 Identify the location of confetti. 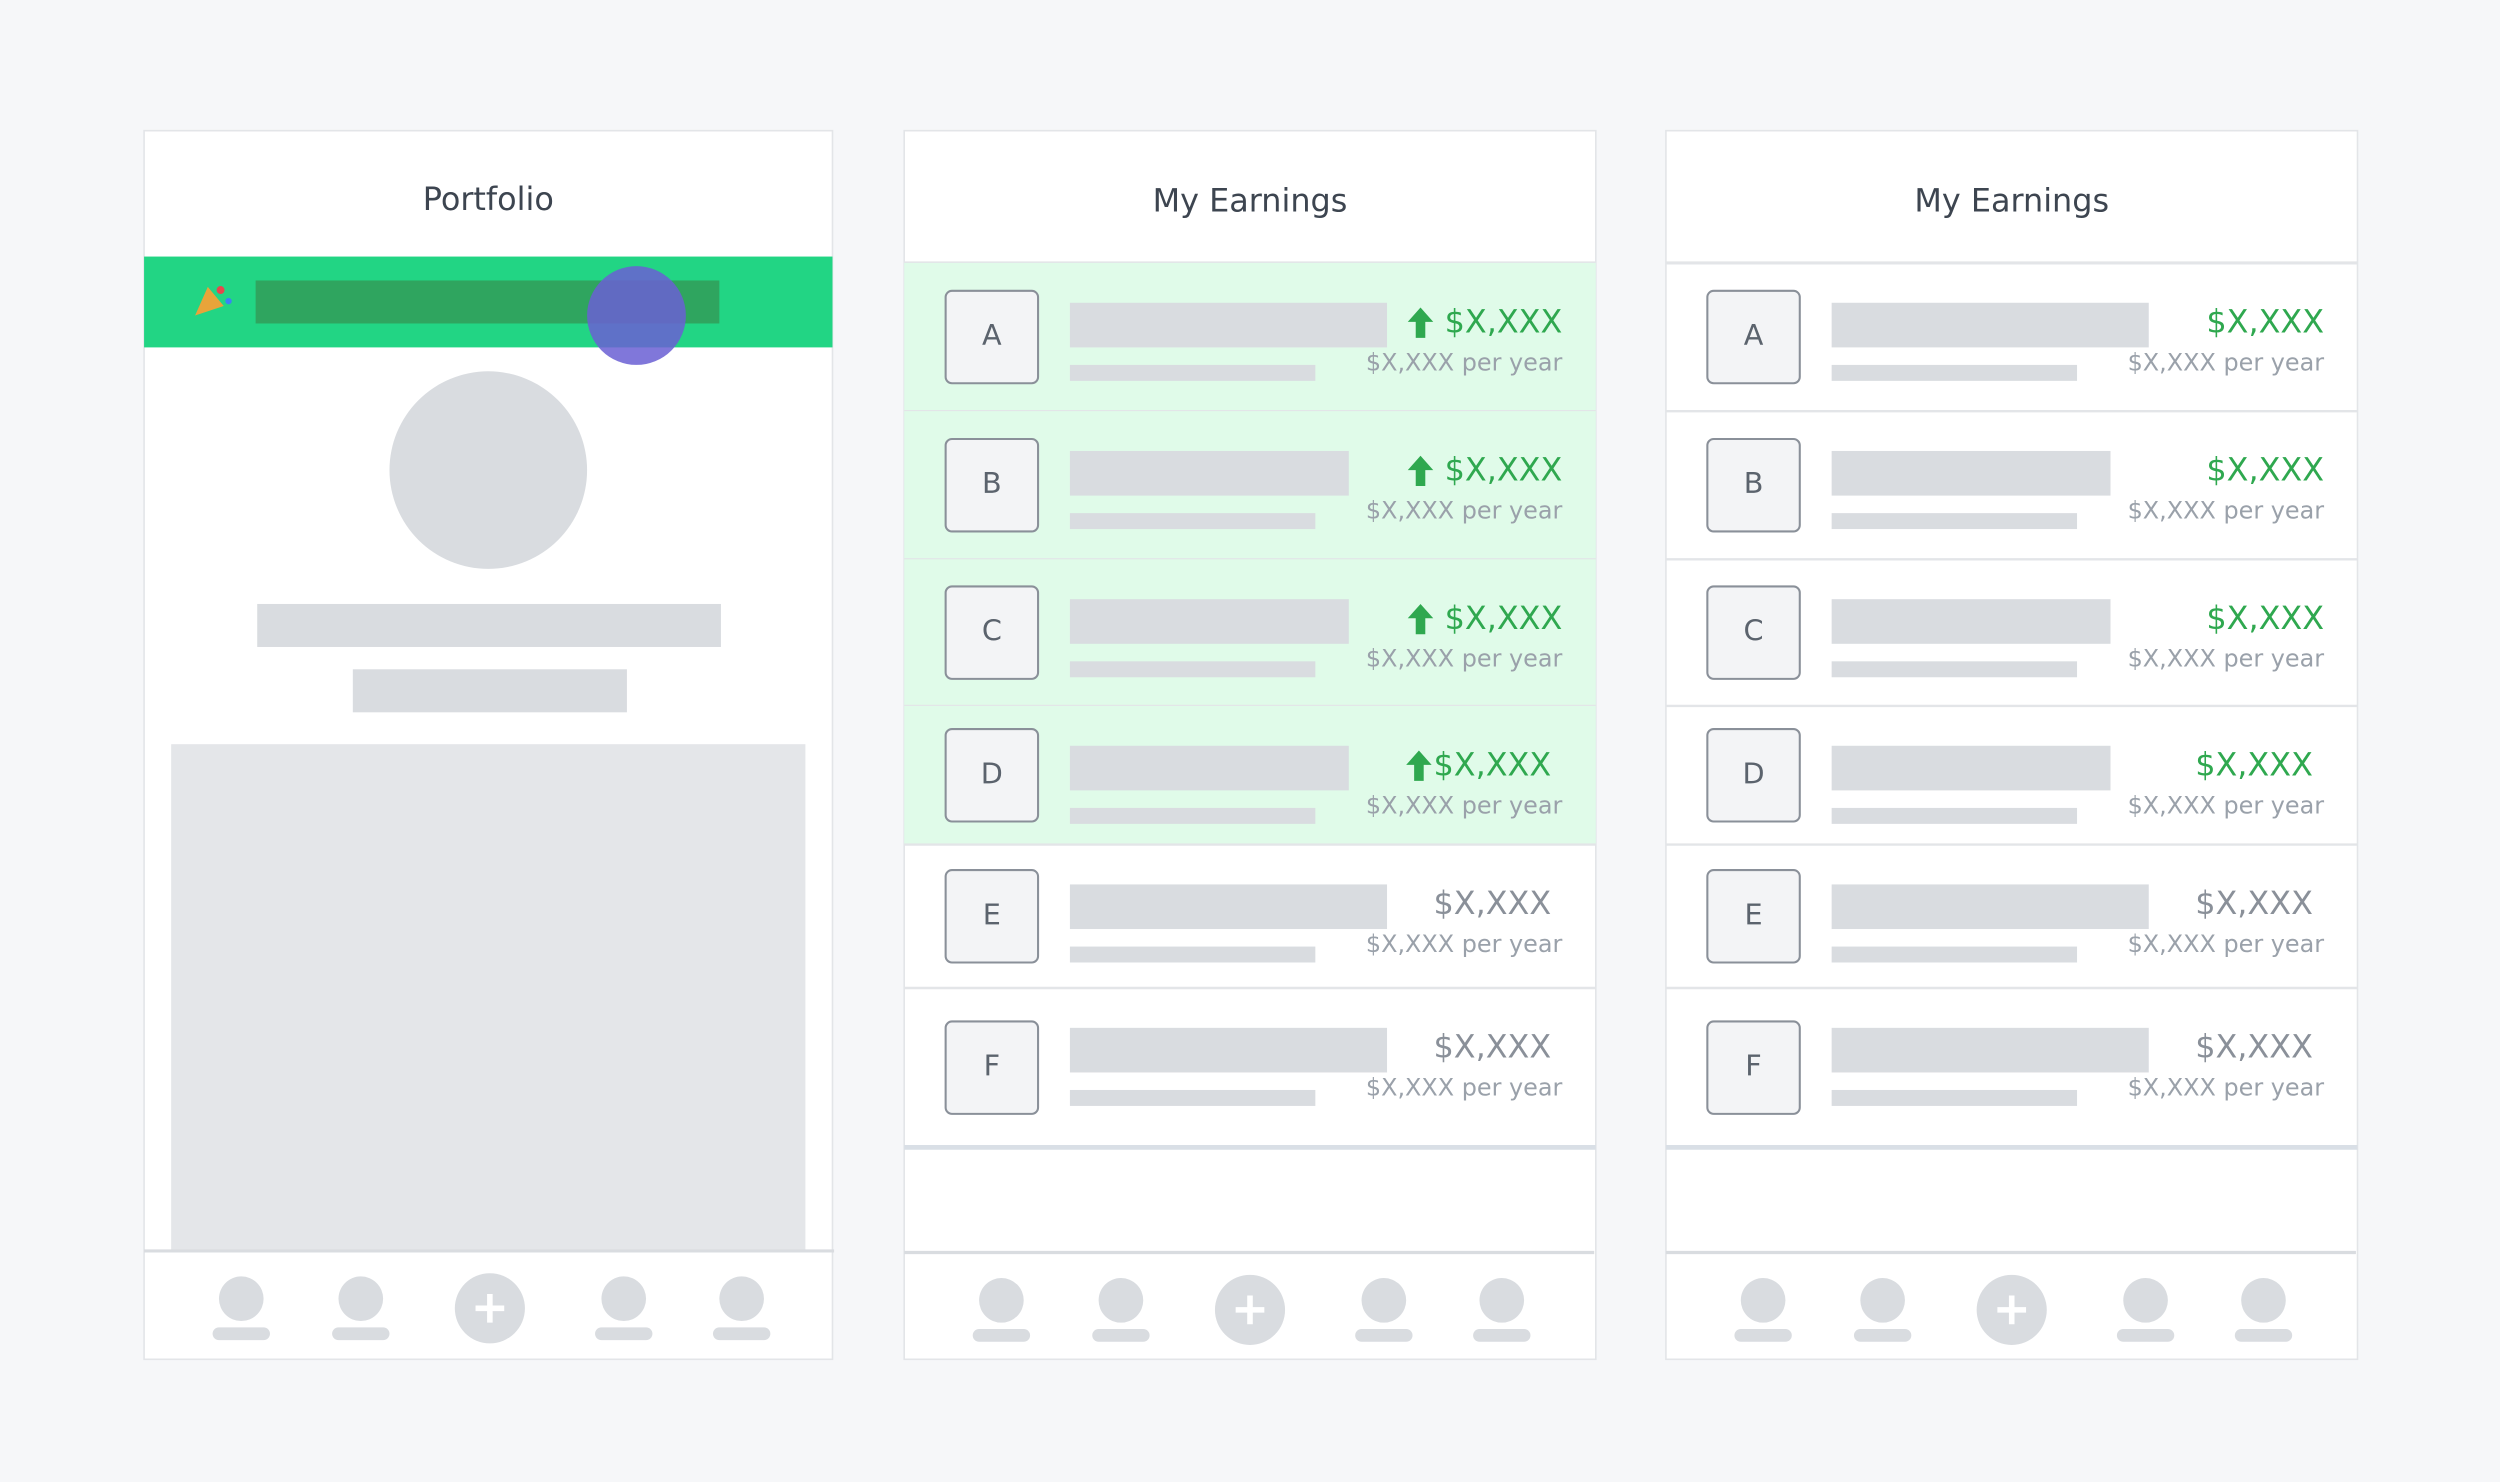
(228, 301).